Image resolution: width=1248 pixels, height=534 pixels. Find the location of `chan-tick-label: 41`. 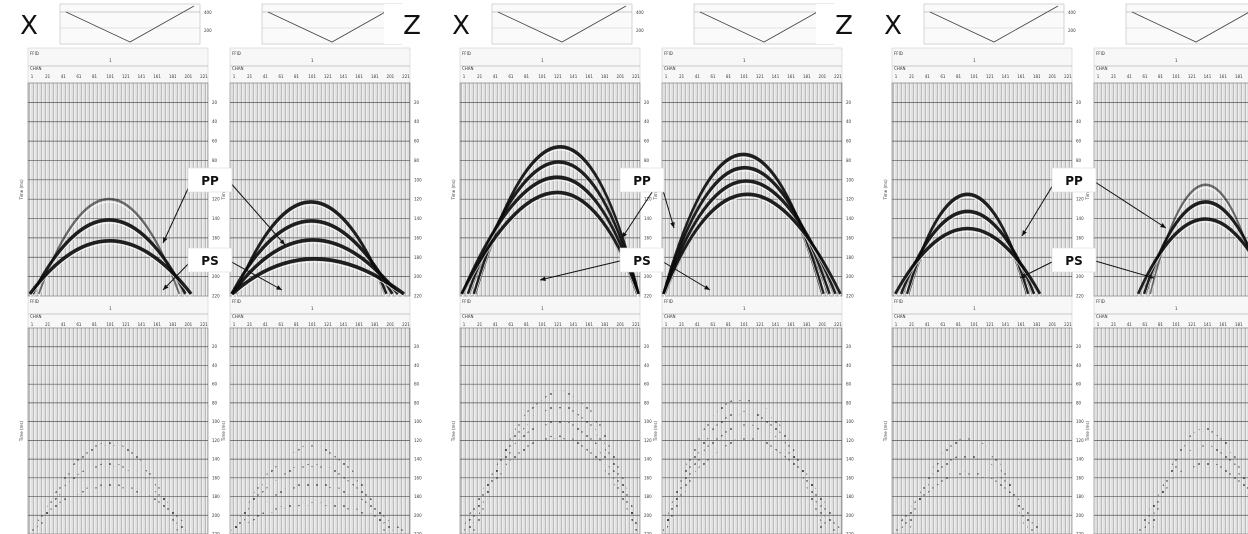

chan-tick-label: 41 is located at coordinates (64, 324).